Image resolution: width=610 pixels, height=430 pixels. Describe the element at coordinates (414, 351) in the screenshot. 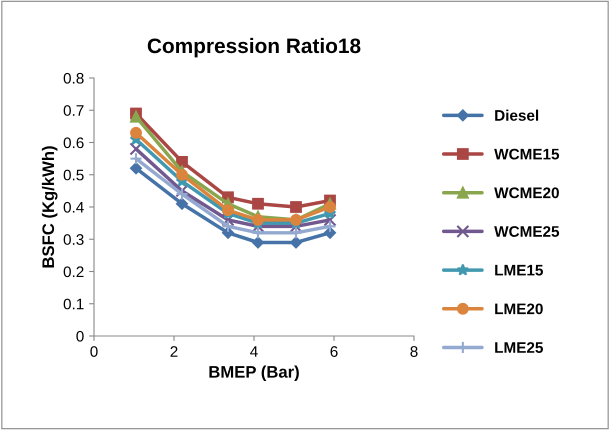

I see `x-tick-label: 8` at that location.